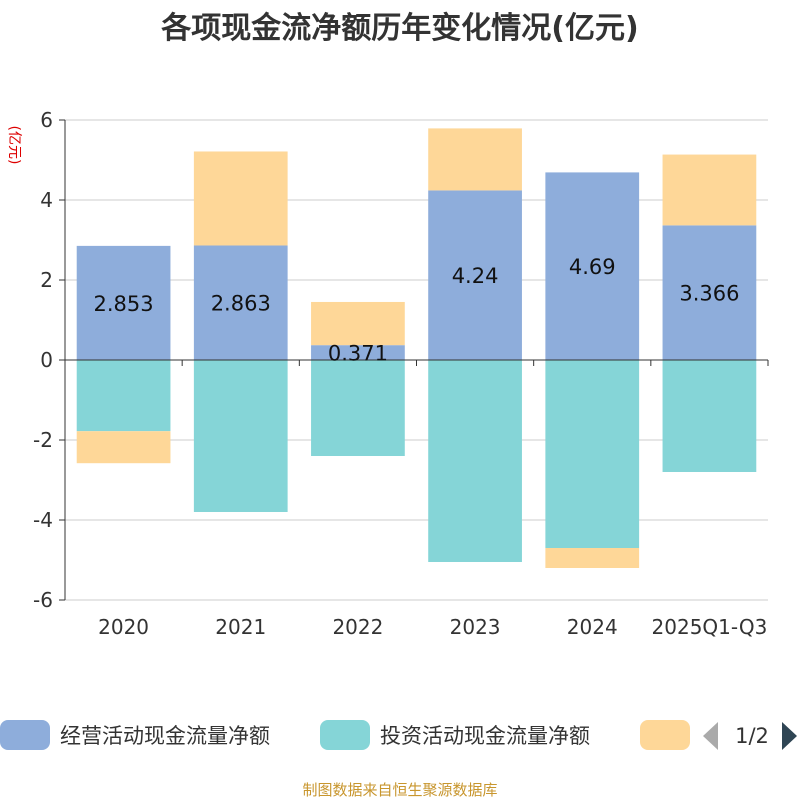 The width and height of the screenshot is (800, 800). What do you see at coordinates (475, 461) in the screenshot?
I see `bar-2-2023` at bounding box center [475, 461].